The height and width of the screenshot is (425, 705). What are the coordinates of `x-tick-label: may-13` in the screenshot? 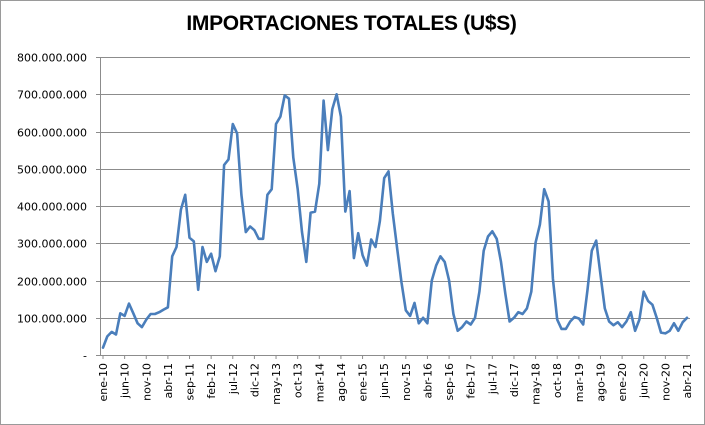 It's located at (276, 384).